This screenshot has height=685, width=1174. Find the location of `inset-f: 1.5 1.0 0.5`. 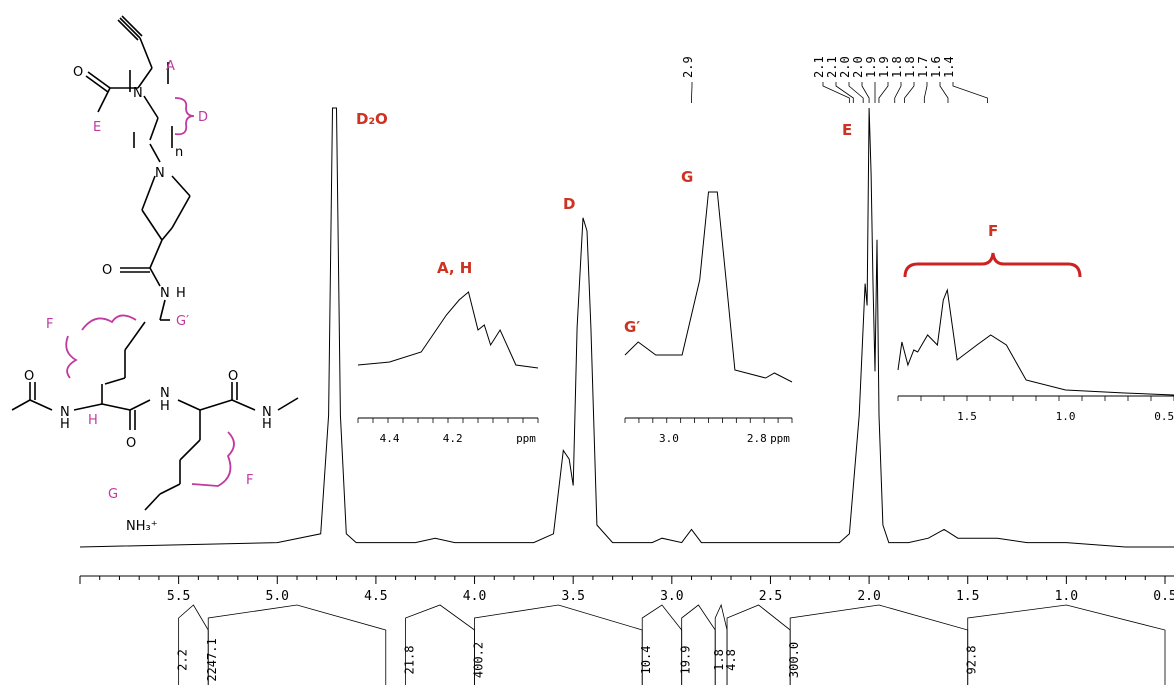

inset-f: 1.5 1.0 0.5 is located at coordinates (1035, 355).